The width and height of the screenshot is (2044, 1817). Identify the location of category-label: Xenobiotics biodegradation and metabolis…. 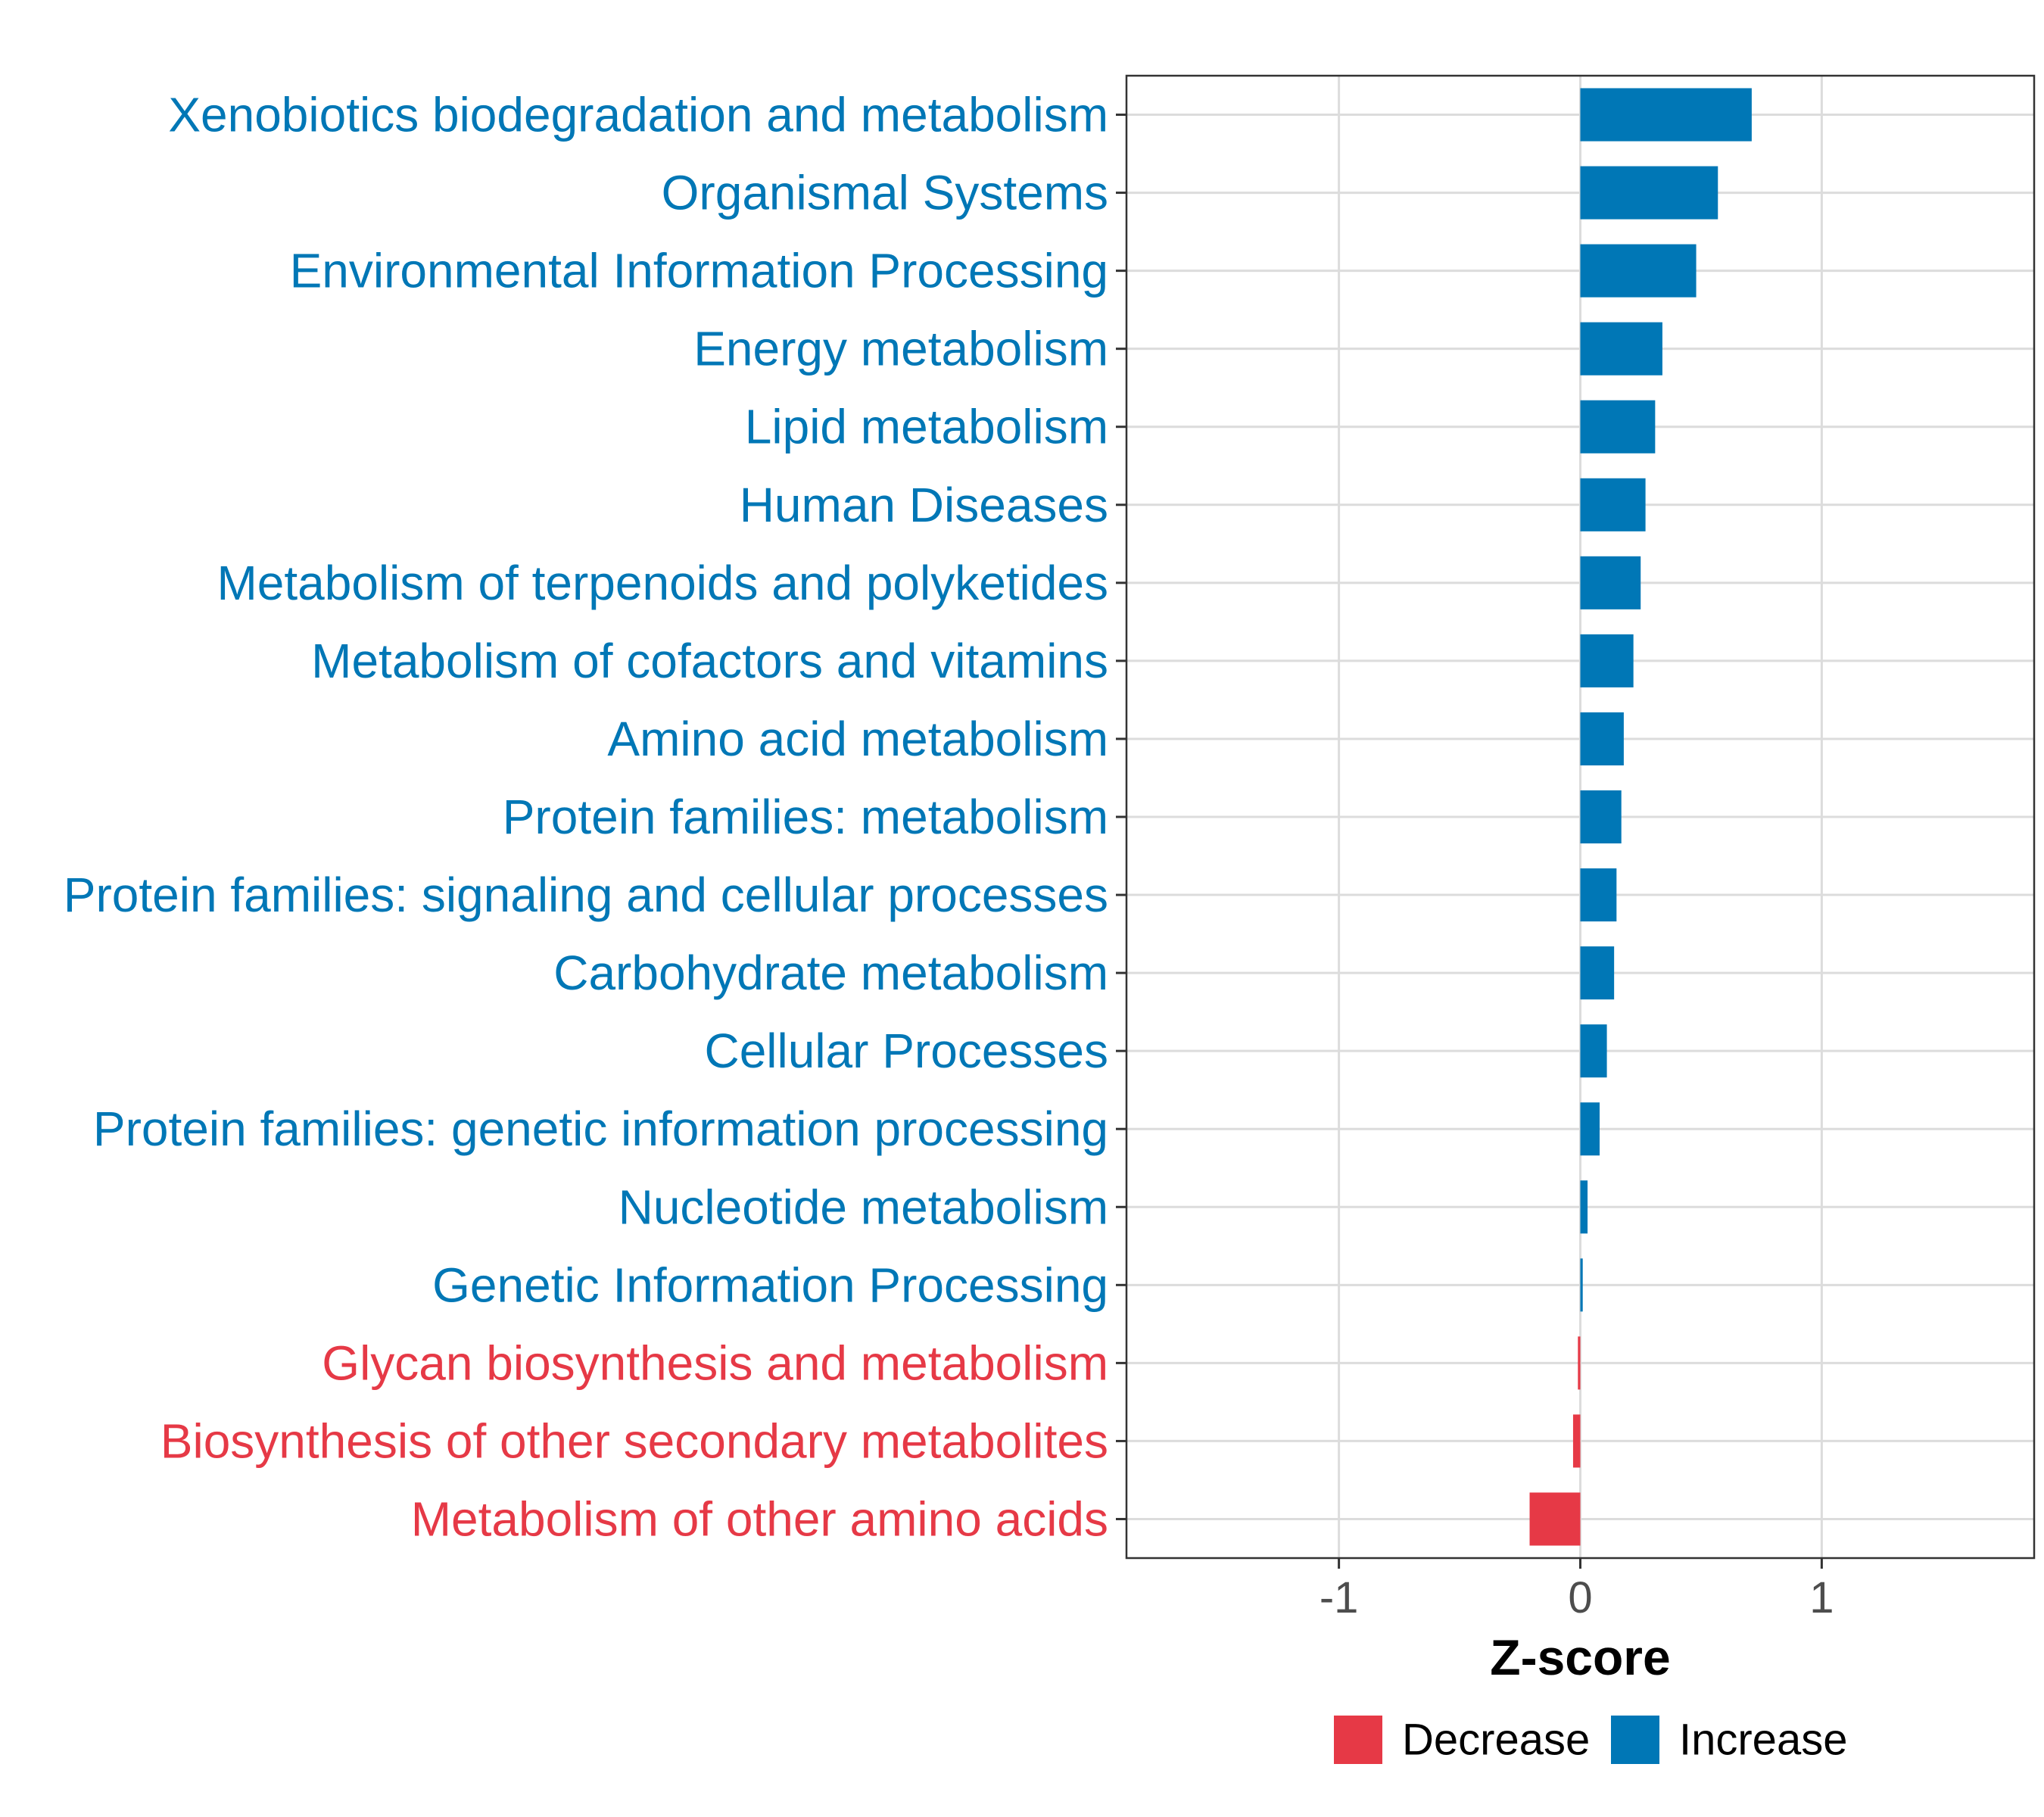
(638, 115).